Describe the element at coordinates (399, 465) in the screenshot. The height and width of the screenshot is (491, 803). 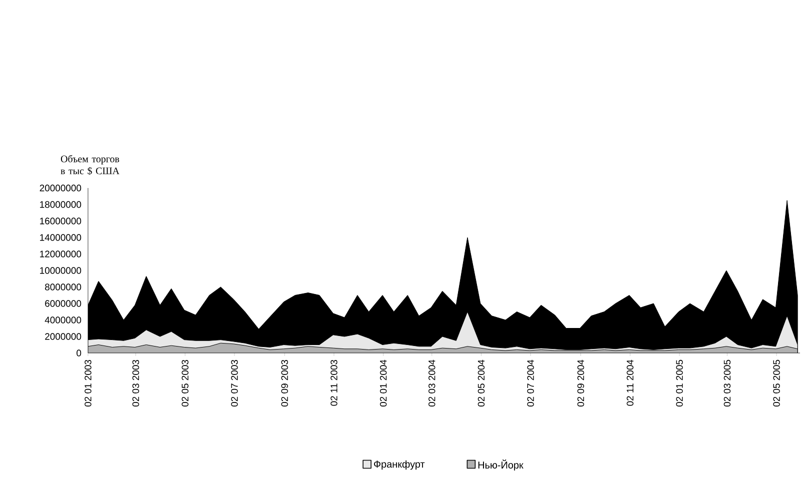
I see `legend-label: Франкфурт` at that location.